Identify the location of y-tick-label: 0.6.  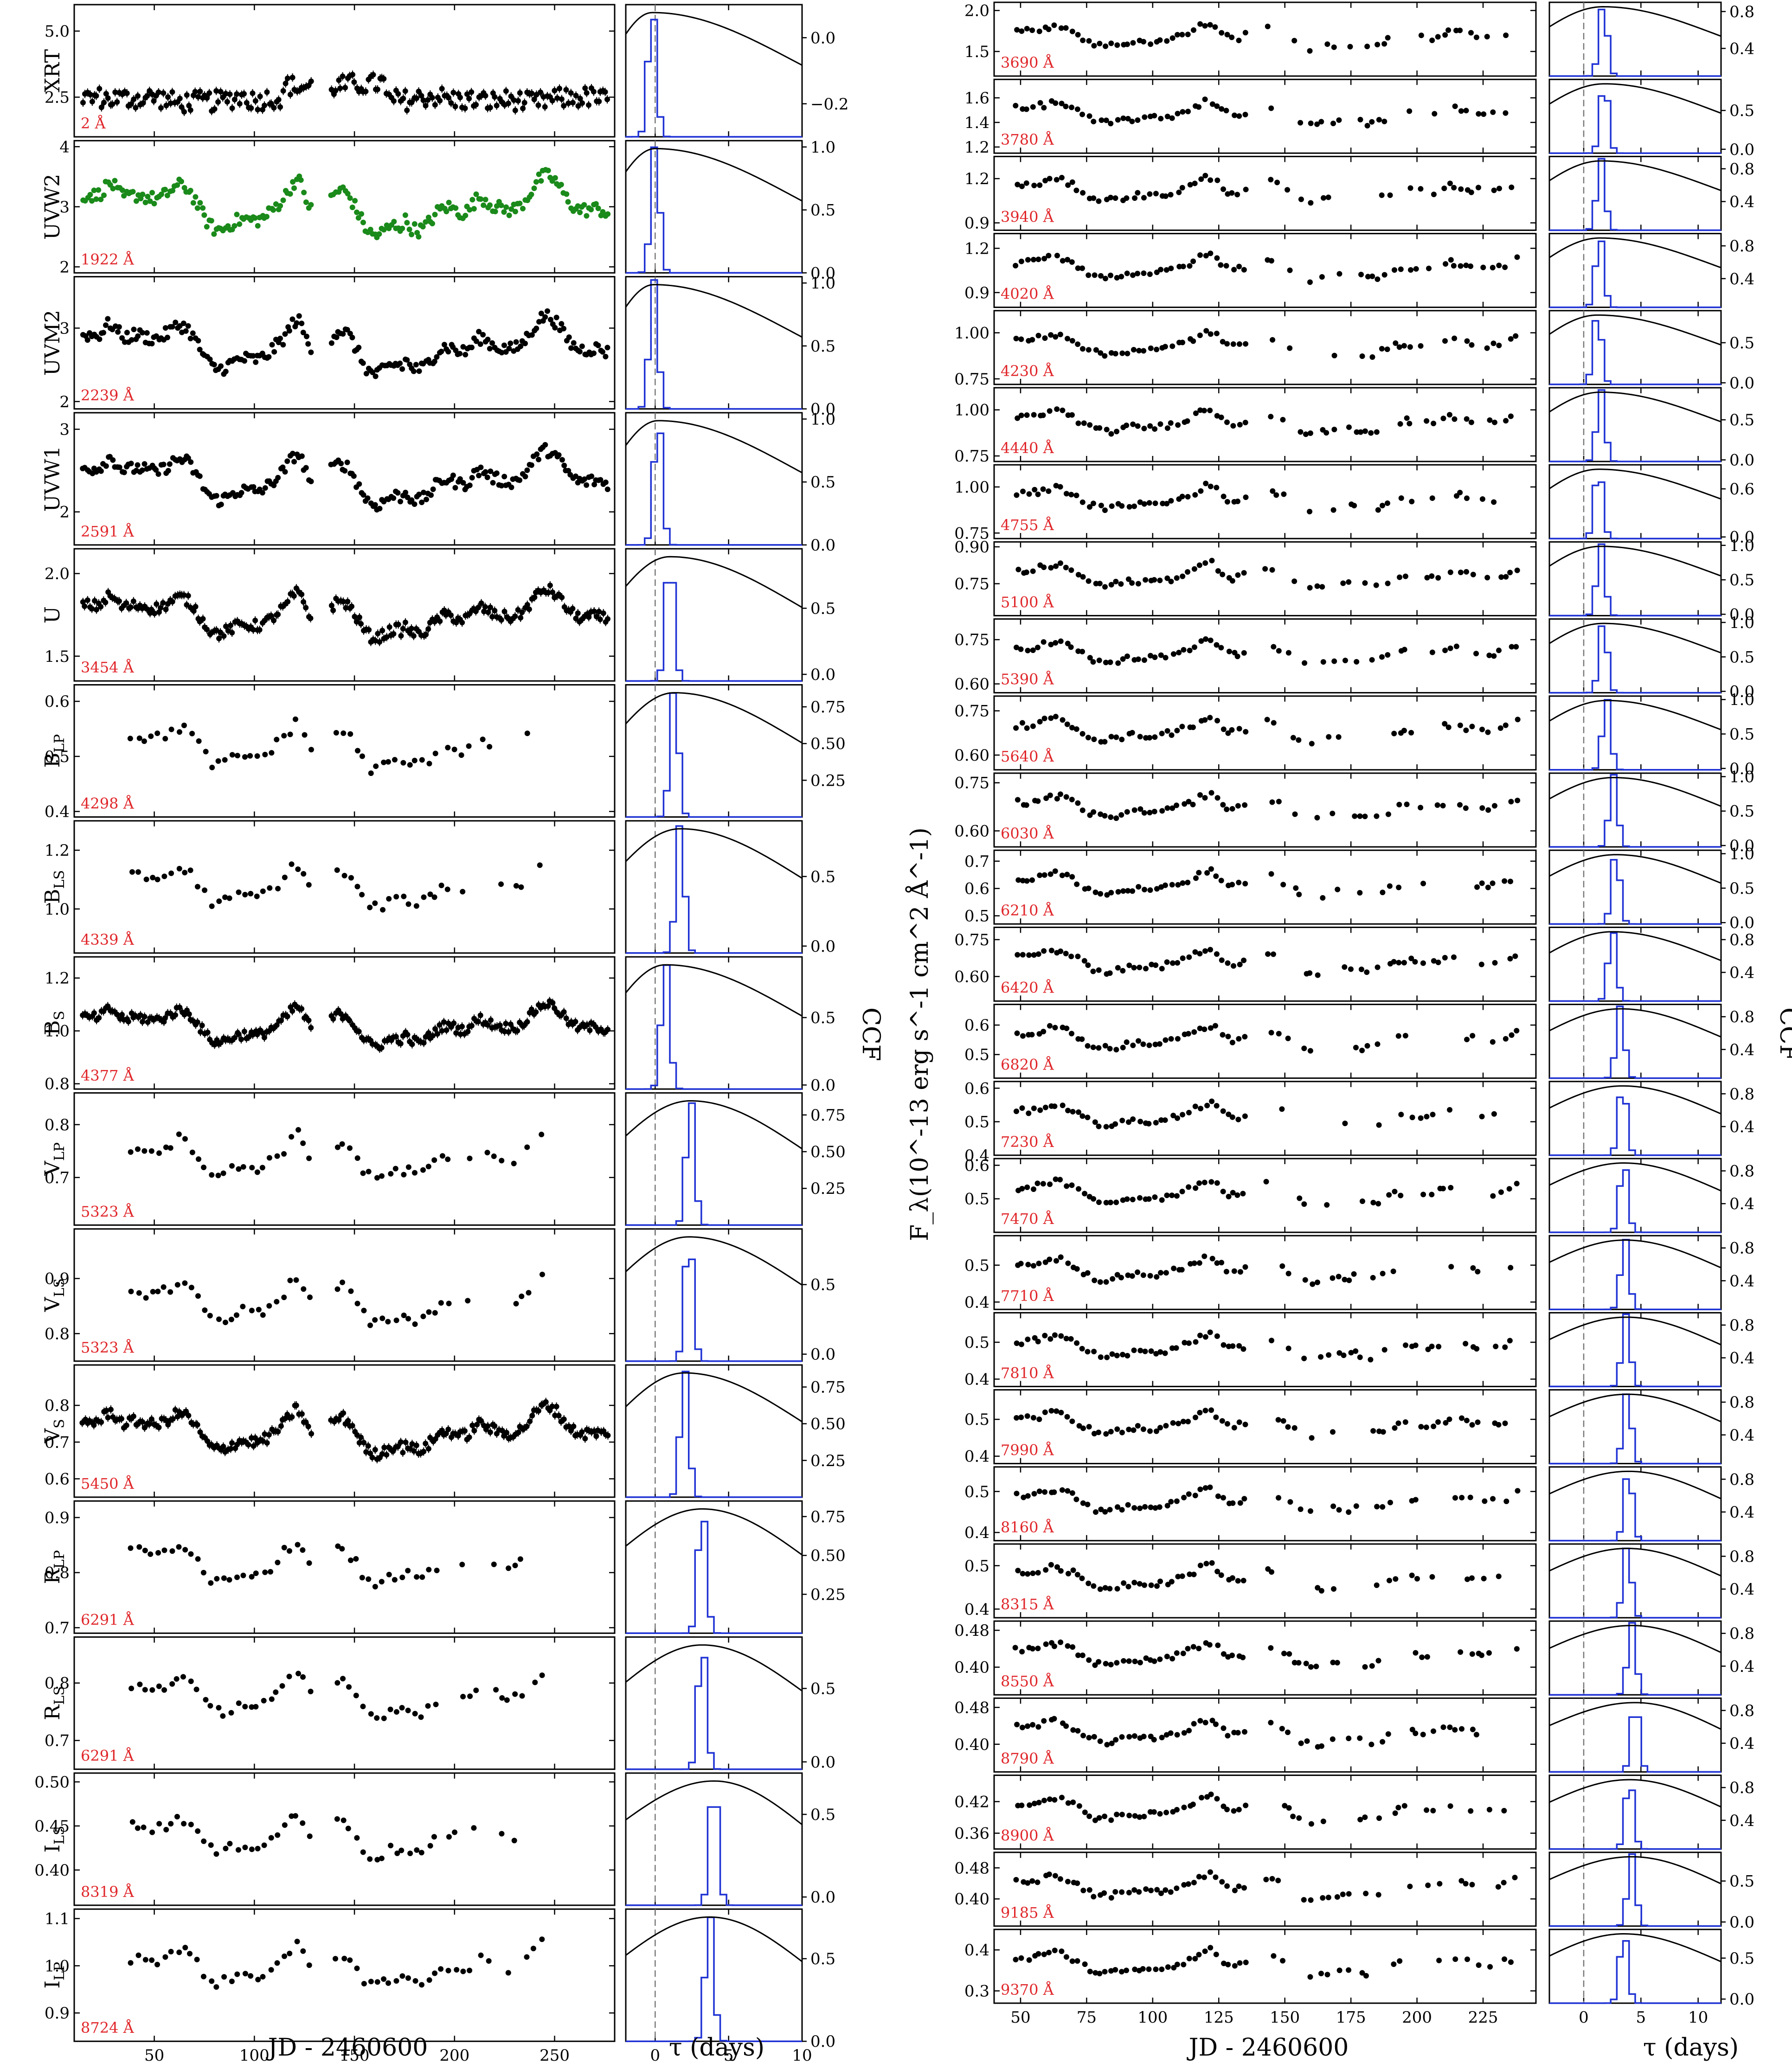
(976, 1025).